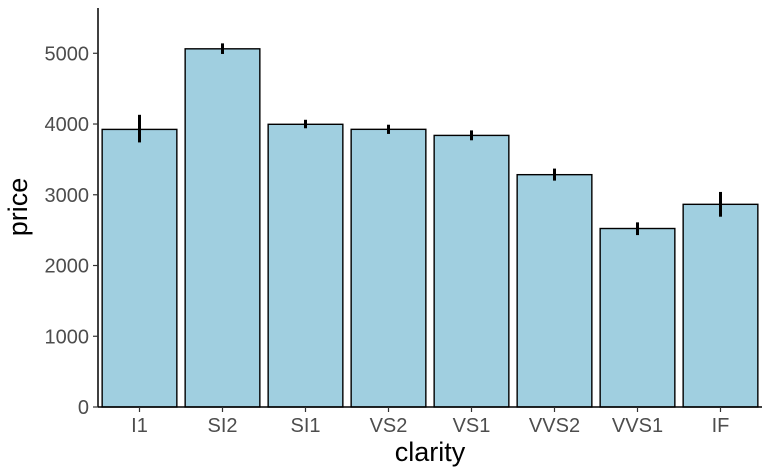  I want to click on y-axis-ticks: 0 1000 2000 3000 4000 5000, so click(71, 231).